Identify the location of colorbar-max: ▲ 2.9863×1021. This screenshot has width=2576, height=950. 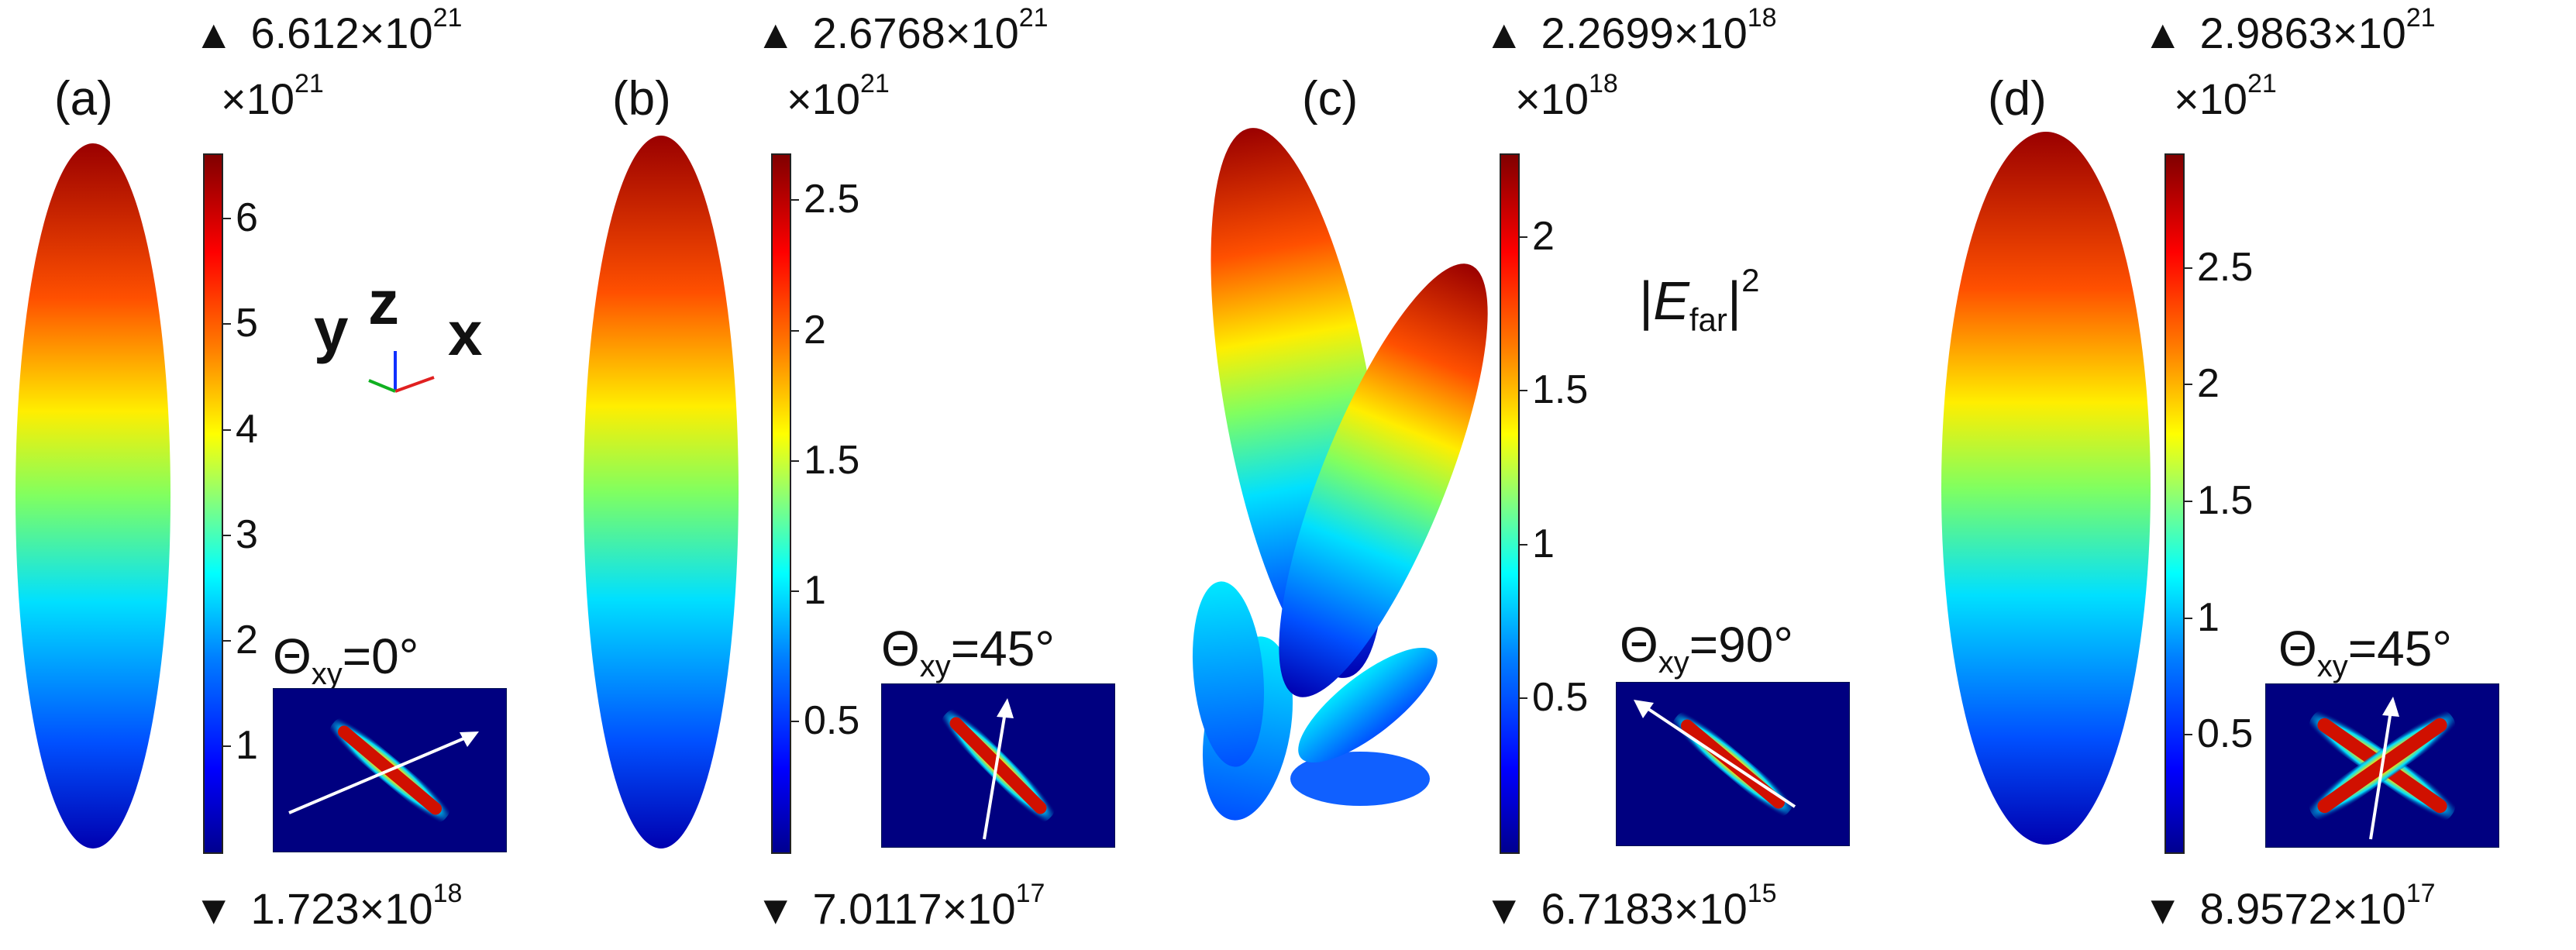
(2289, 30).